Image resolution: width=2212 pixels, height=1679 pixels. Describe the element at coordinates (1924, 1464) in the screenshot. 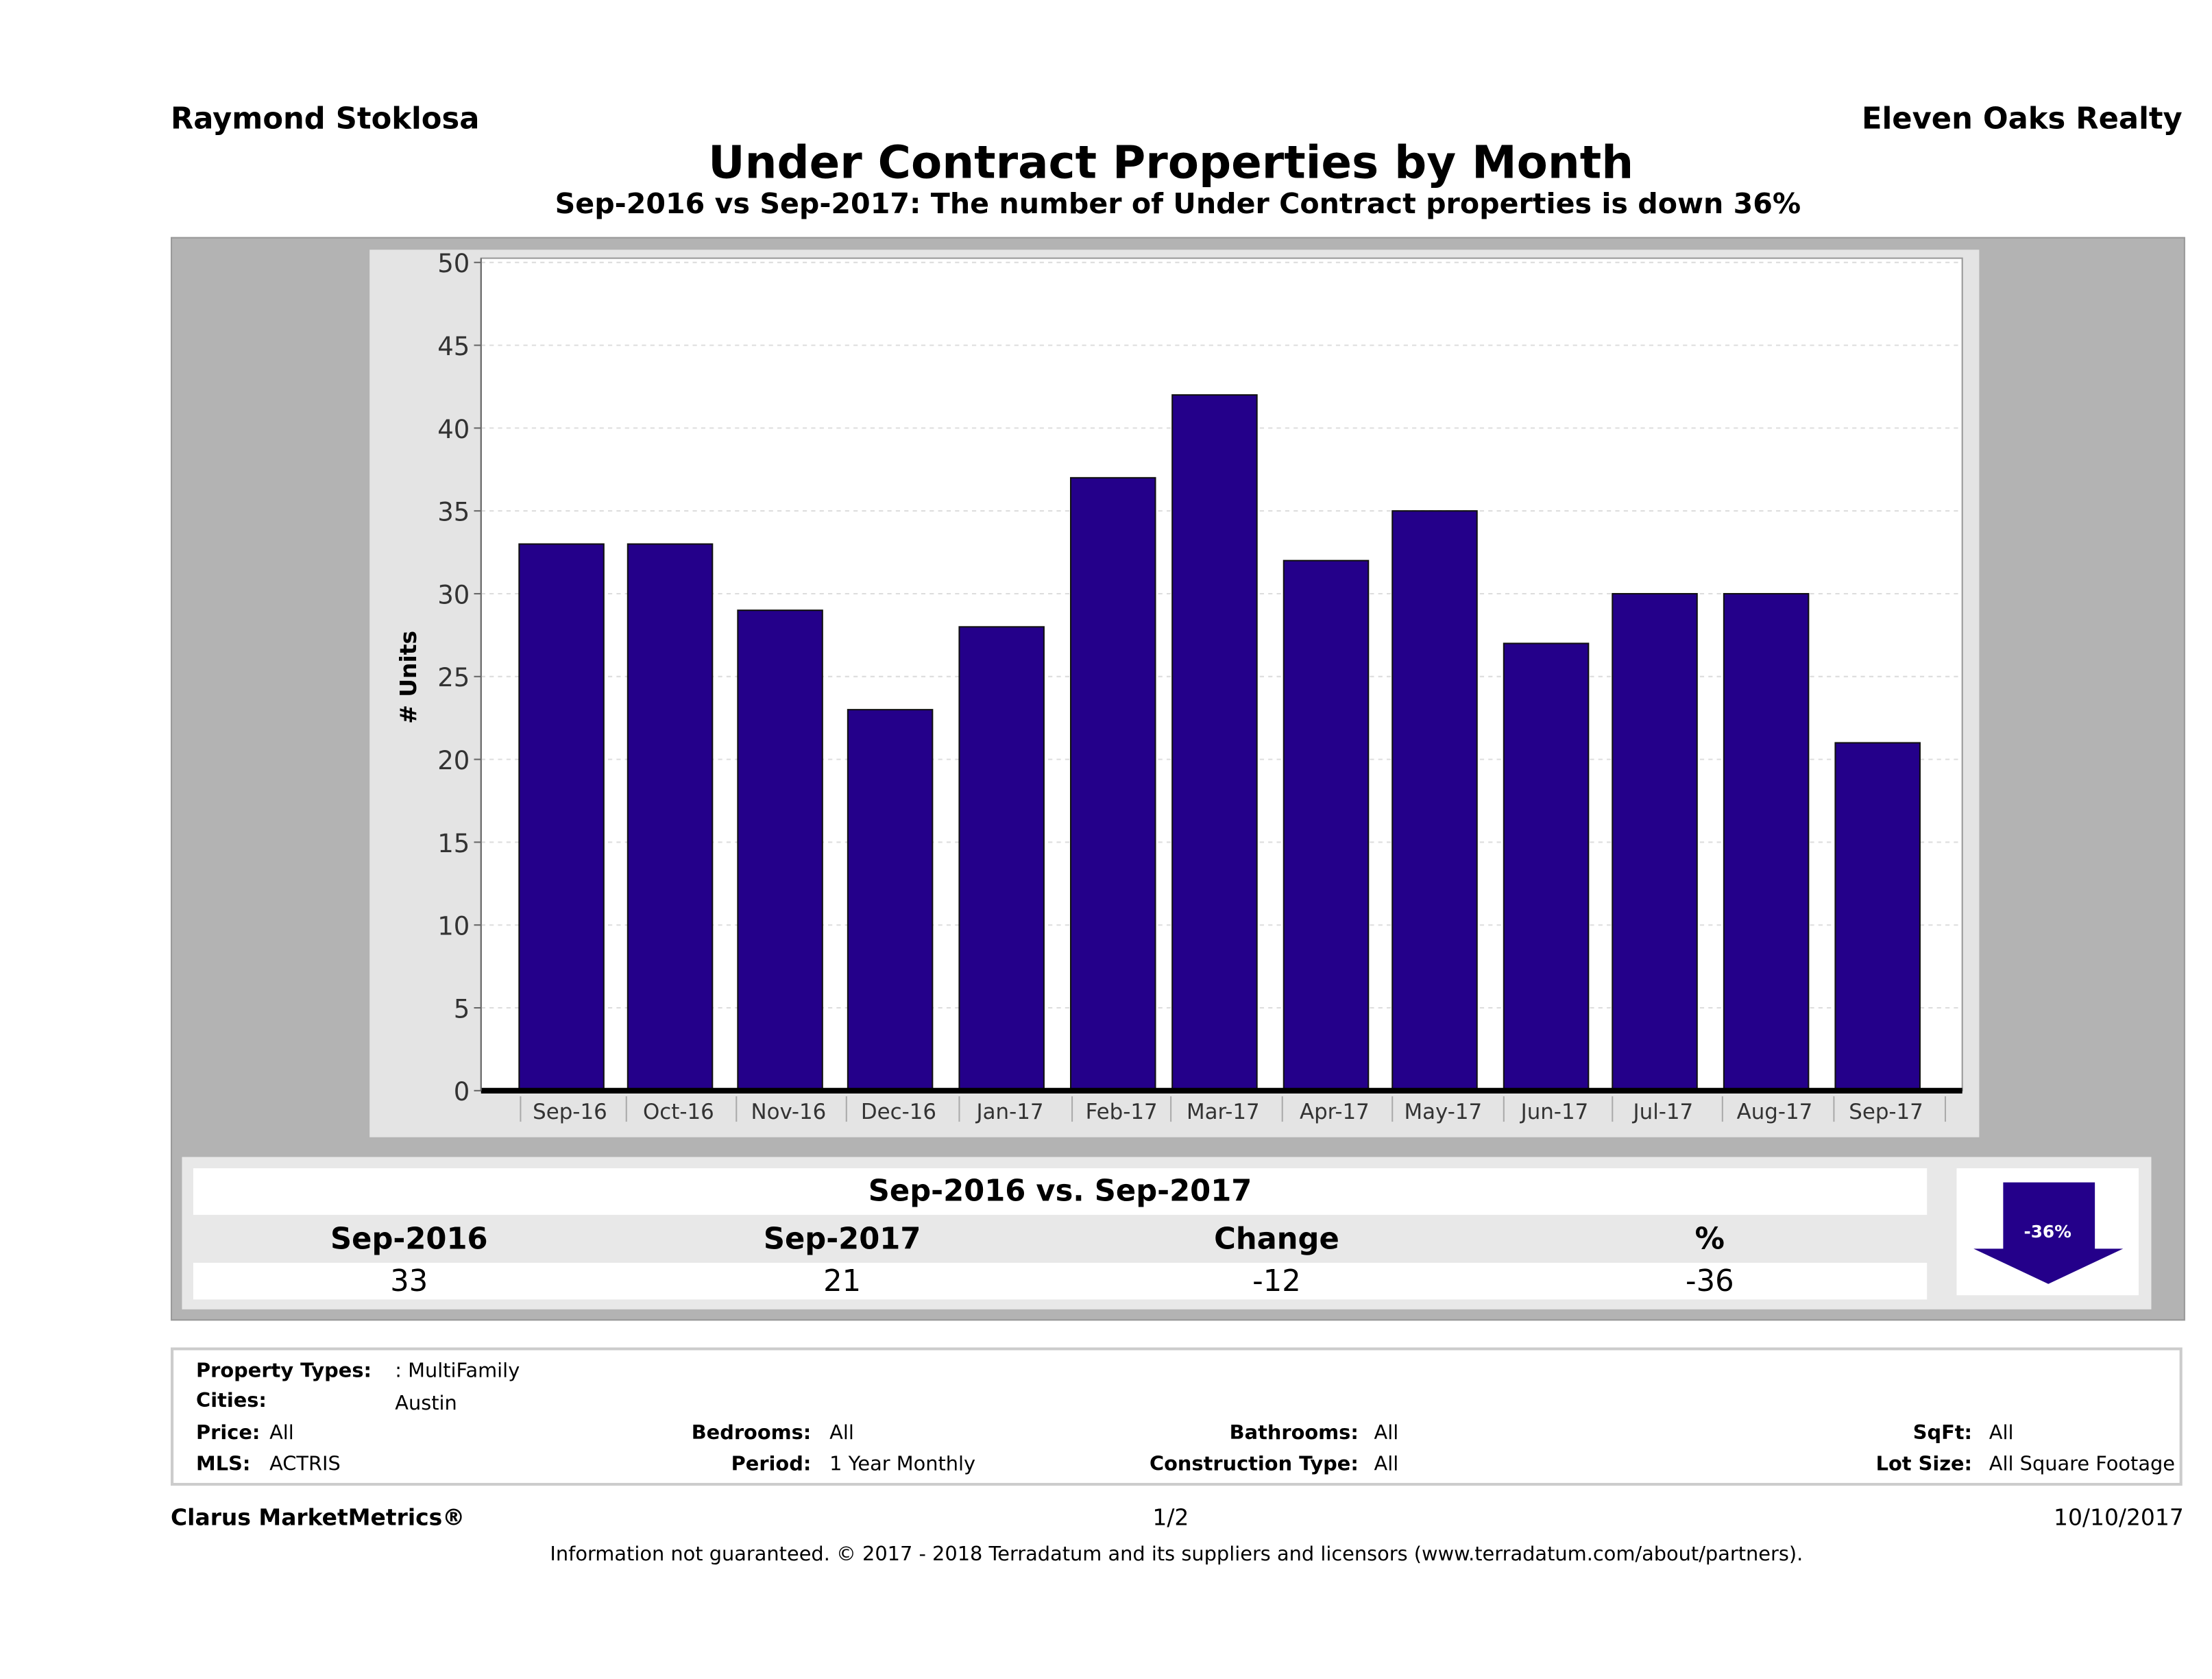

I see `filter-label: Lot Size:` at that location.